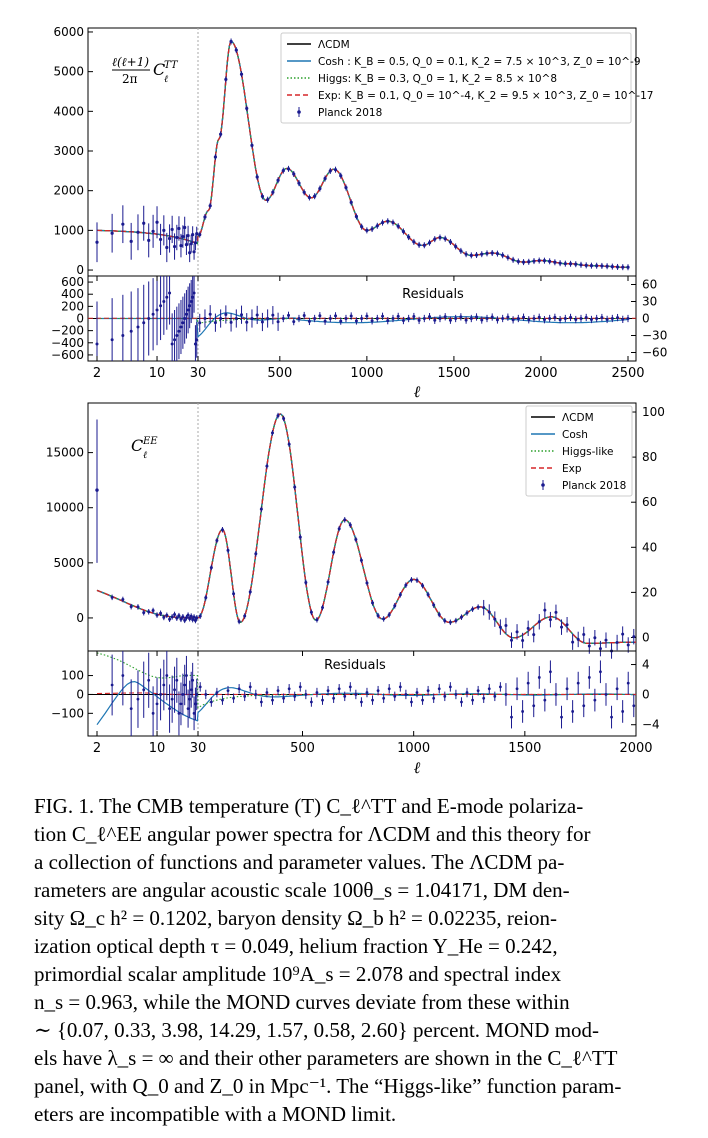  Describe the element at coordinates (145, 70) in the screenshot. I see `tt-ylabel: ℓ(ℓ+1) 2π C TT ℓ` at that location.